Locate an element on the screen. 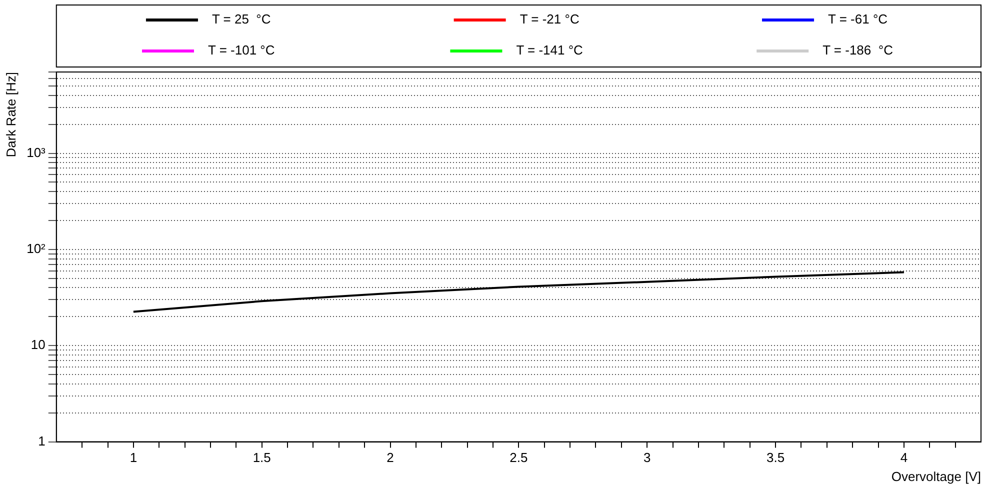  x-tick-label: 1.5 is located at coordinates (261, 458).